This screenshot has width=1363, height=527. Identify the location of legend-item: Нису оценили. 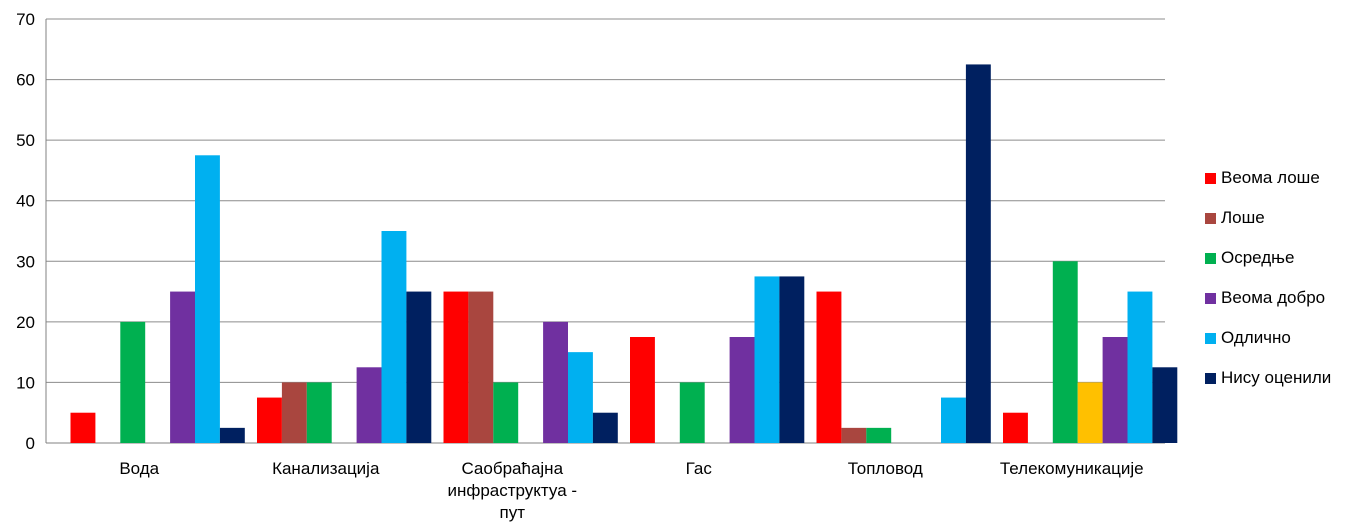
(1284, 378).